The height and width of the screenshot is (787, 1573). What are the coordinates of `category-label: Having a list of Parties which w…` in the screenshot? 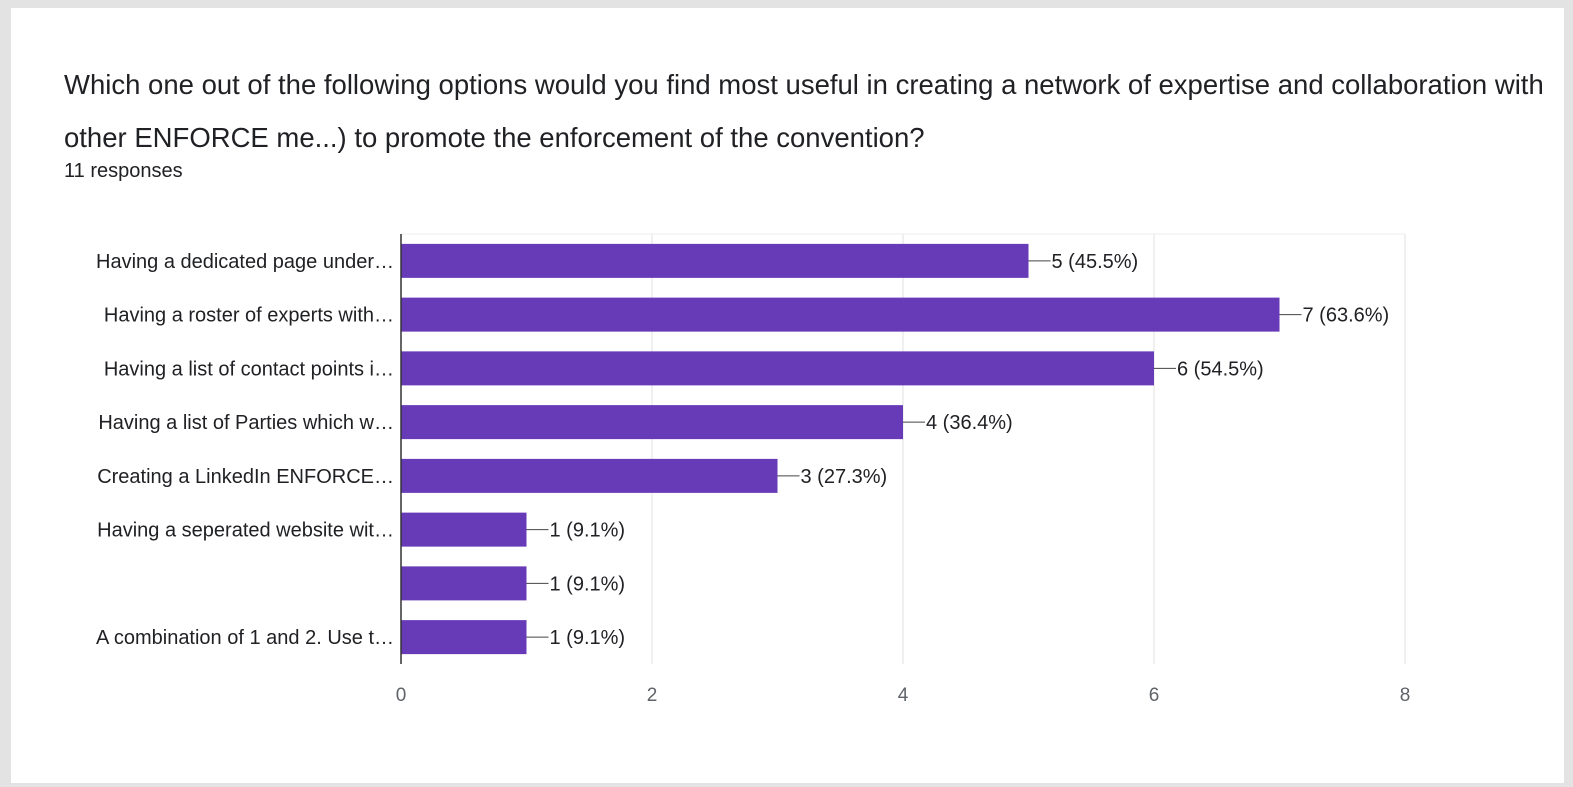 It's located at (246, 423).